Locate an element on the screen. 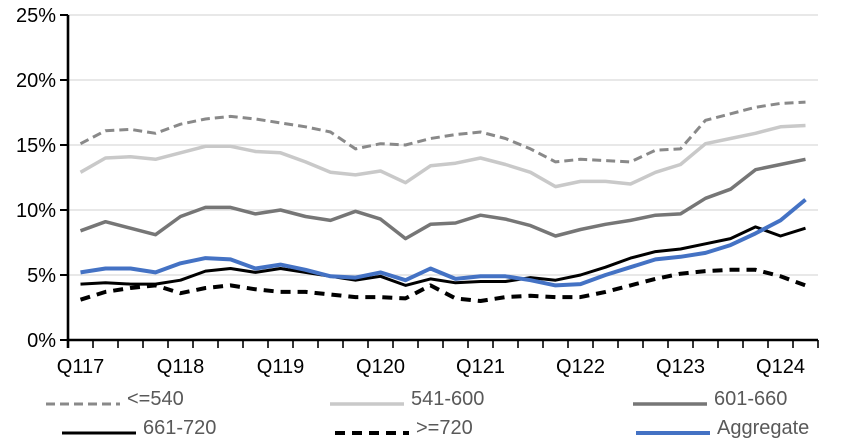  legend-row-1: <=540 541-600 601-660 is located at coordinates (426, 399).